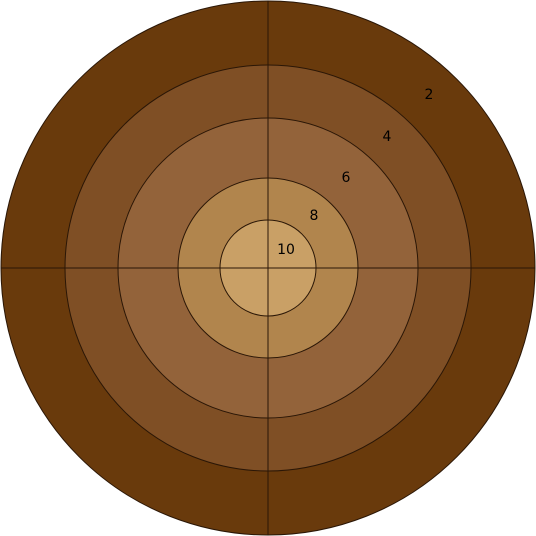 Image resolution: width=536 pixels, height=536 pixels. Describe the element at coordinates (346, 178) in the screenshot. I see `ring-score-label-6: 6` at that location.